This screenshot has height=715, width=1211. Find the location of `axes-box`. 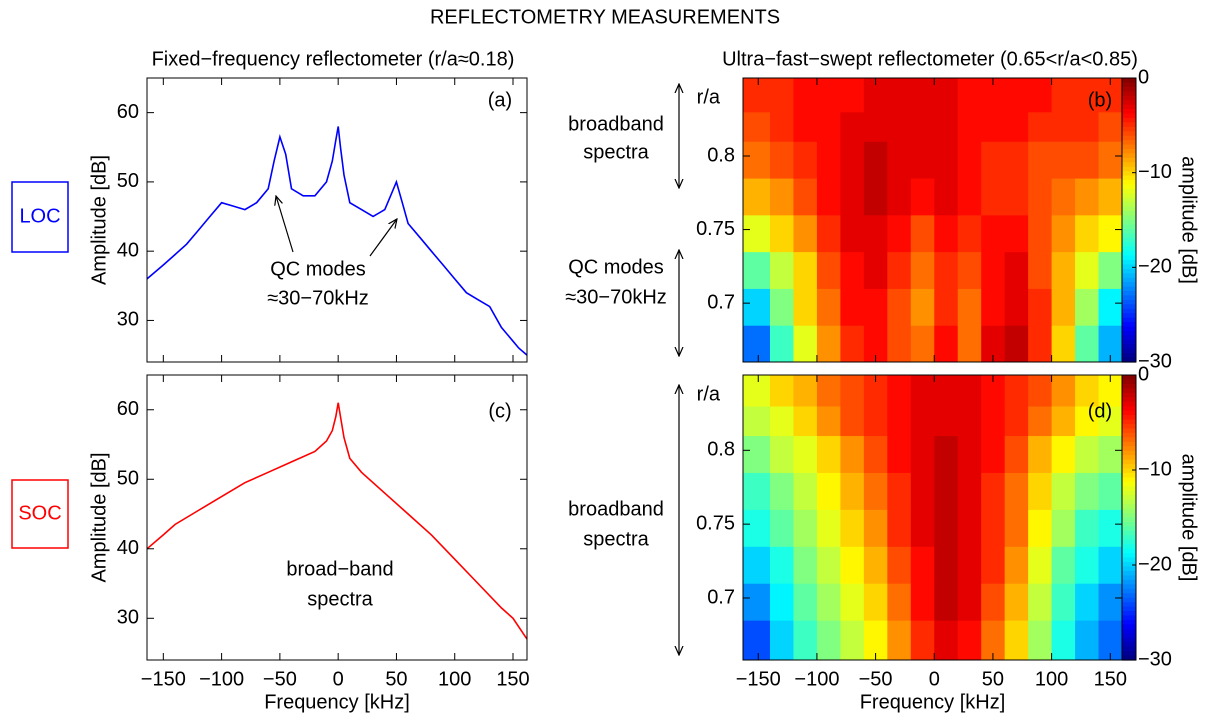

axes-box is located at coordinates (337, 220).